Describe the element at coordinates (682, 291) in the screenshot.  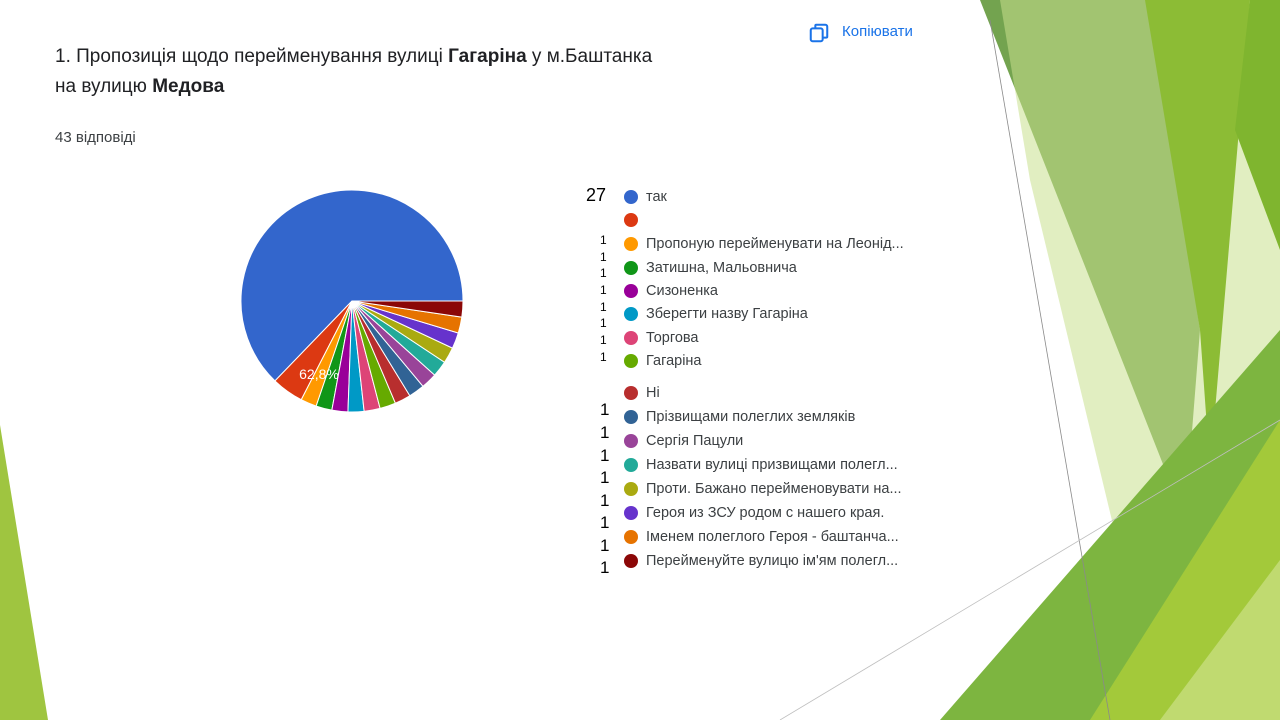
I see `legend-label: Сизоненка` at that location.